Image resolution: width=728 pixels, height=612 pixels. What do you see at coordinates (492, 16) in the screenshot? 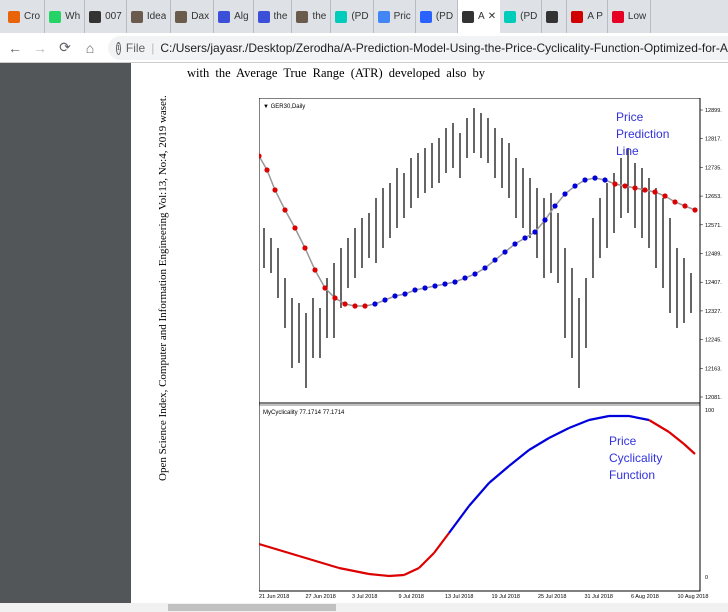
I see `close-icon: ✕` at bounding box center [492, 16].